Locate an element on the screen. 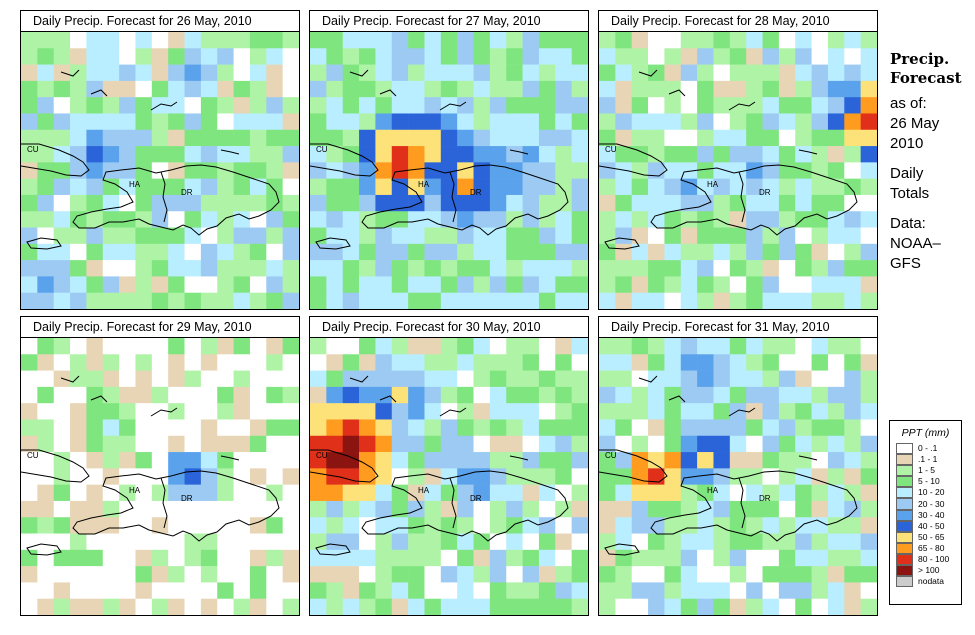  legend-label: nodata is located at coordinates (931, 581).